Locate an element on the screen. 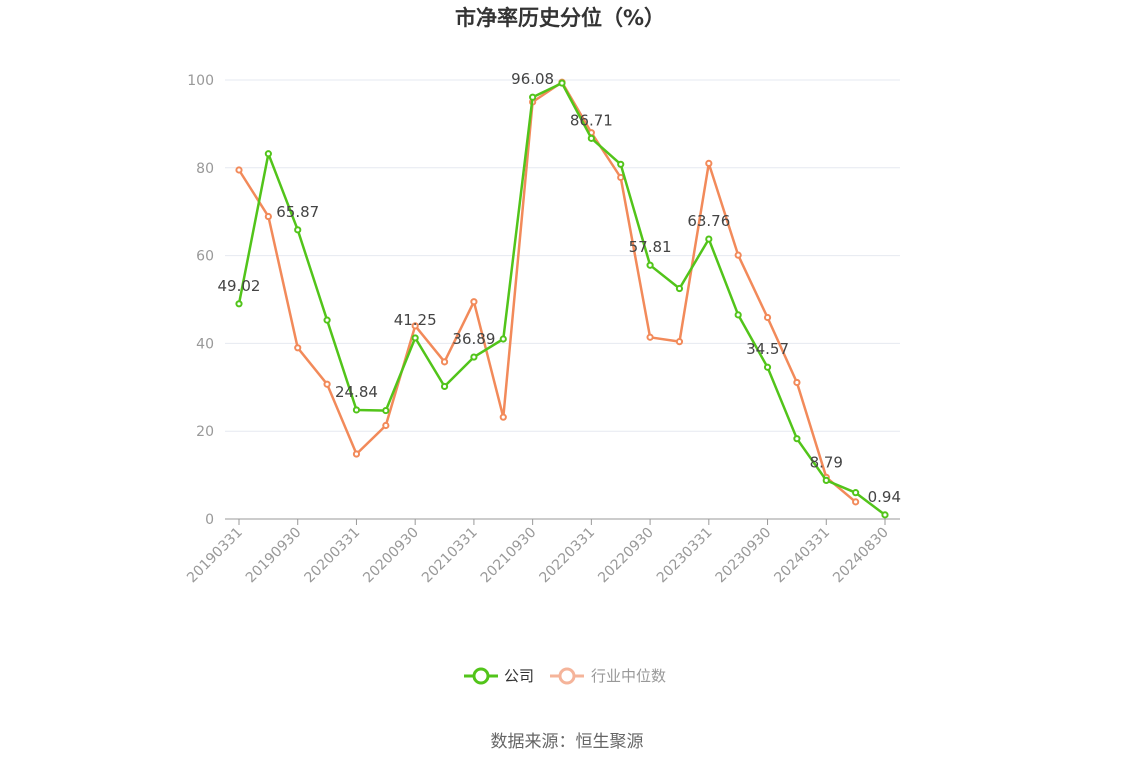 The width and height of the screenshot is (1134, 766). chart-title: 市净率历史分位（%） is located at coordinates (560, 18).